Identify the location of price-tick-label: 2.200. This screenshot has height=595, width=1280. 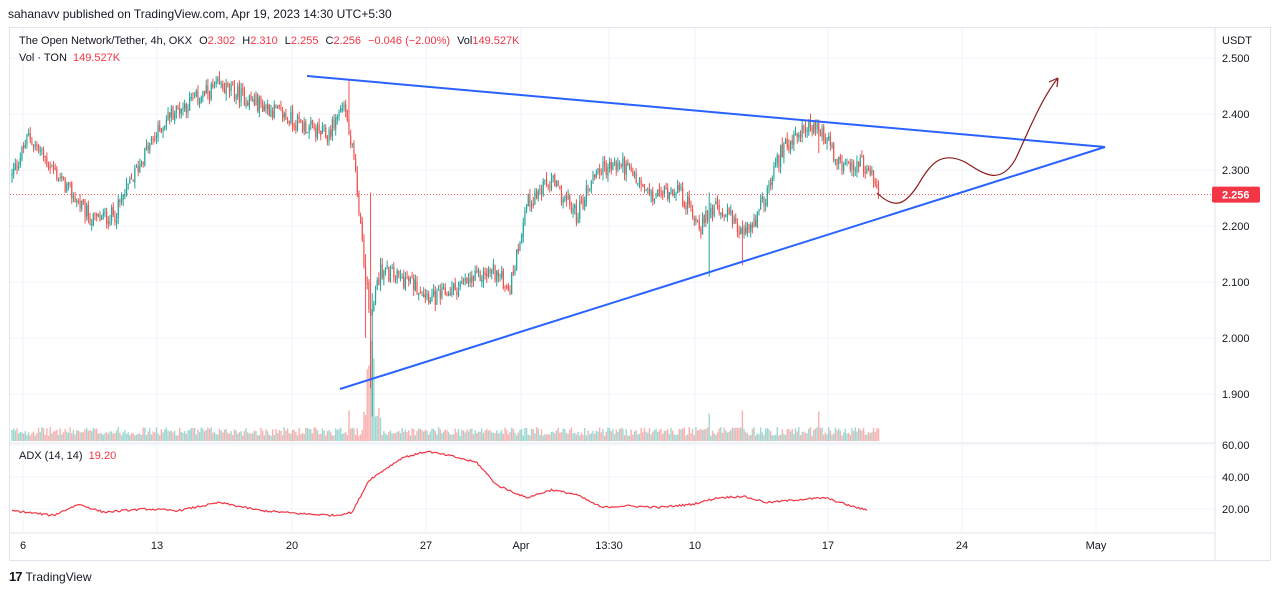
(1236, 227).